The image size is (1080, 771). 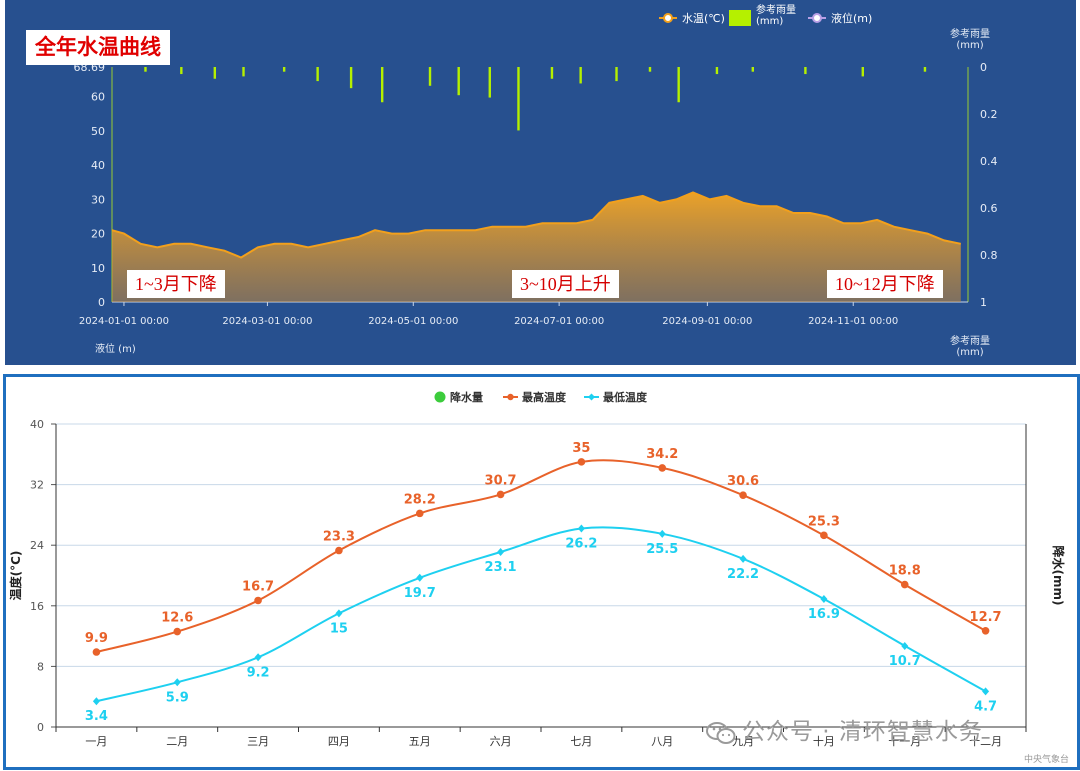 I want to click on y-tick-label: 16, so click(x=37, y=606).